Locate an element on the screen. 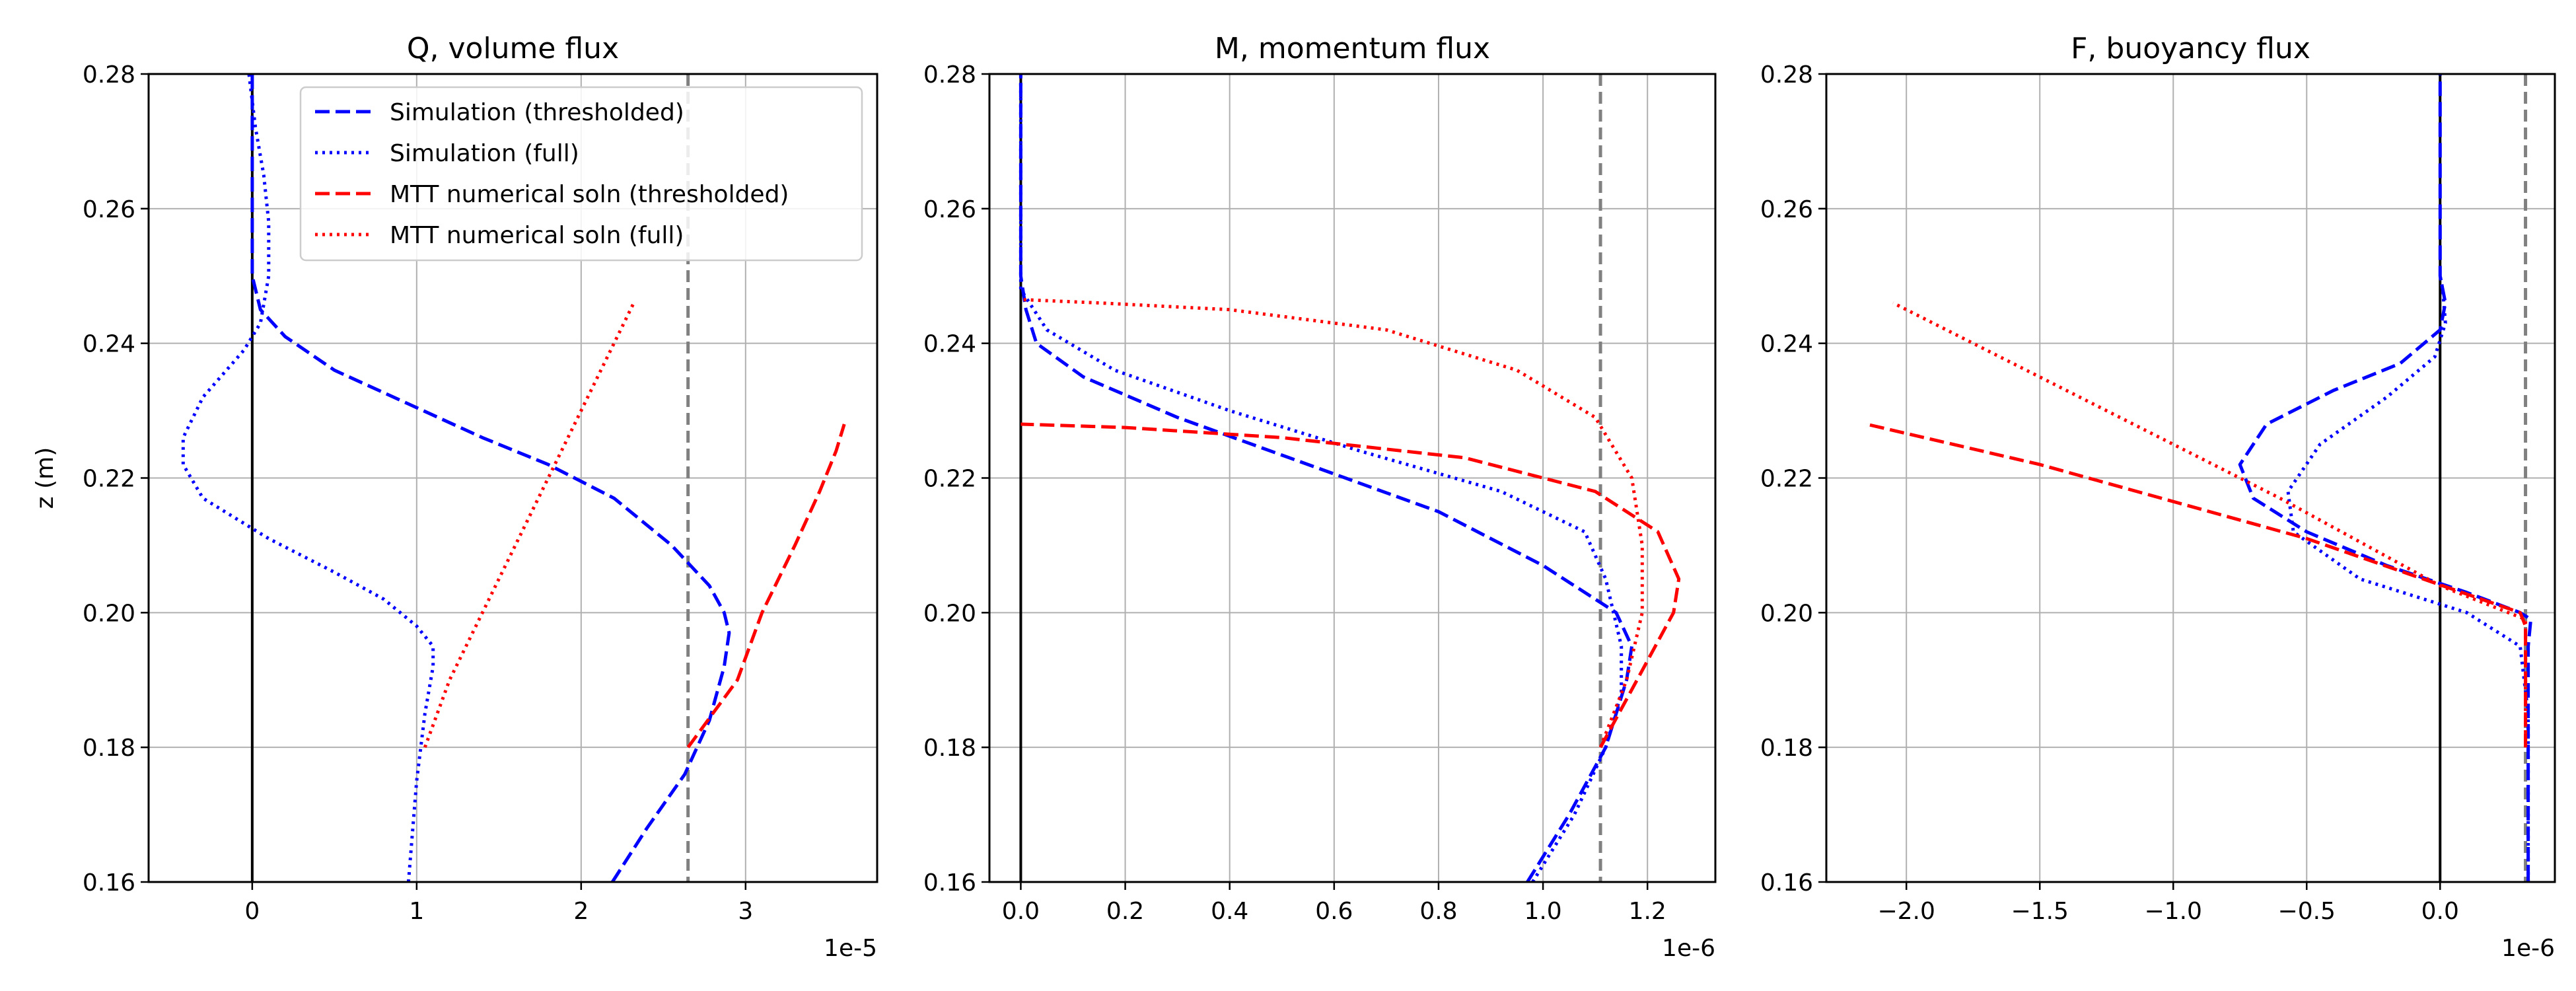 Image resolution: width=2576 pixels, height=991 pixels. chart-title: Q, volume flux is located at coordinates (513, 48).